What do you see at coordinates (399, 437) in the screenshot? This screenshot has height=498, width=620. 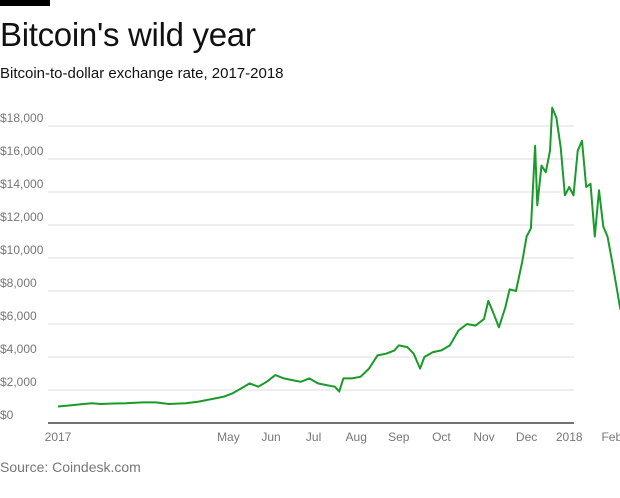 I see `x-tick-label: Sep` at bounding box center [399, 437].